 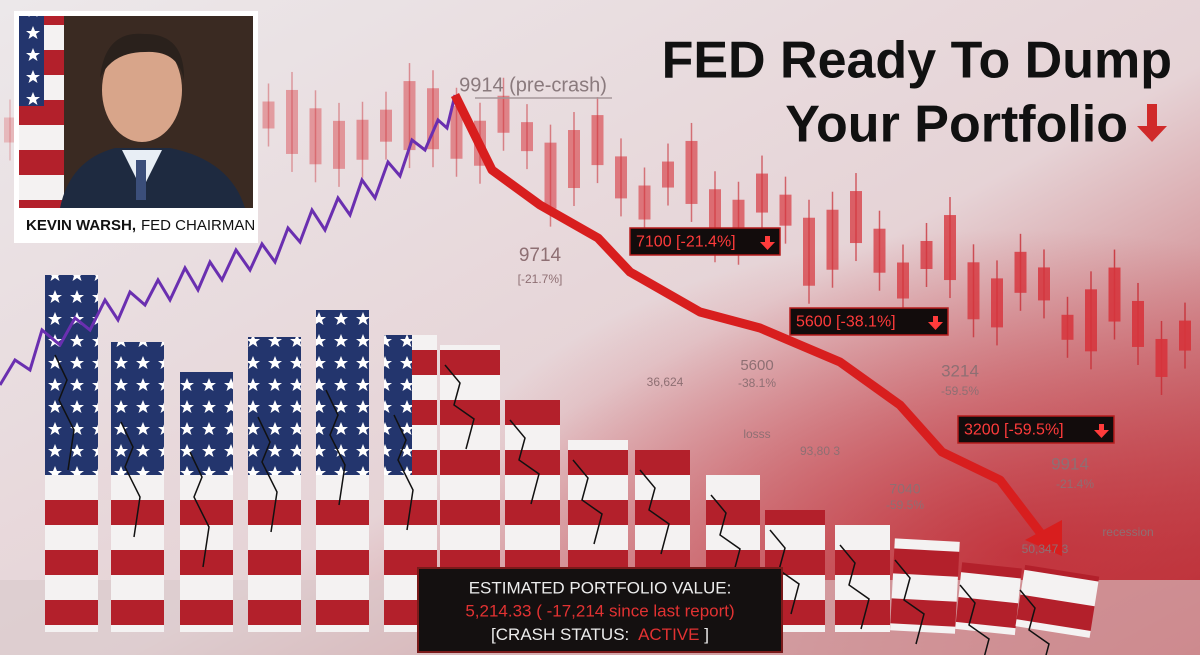 I want to click on annotation: 5600, so click(x=756, y=365).